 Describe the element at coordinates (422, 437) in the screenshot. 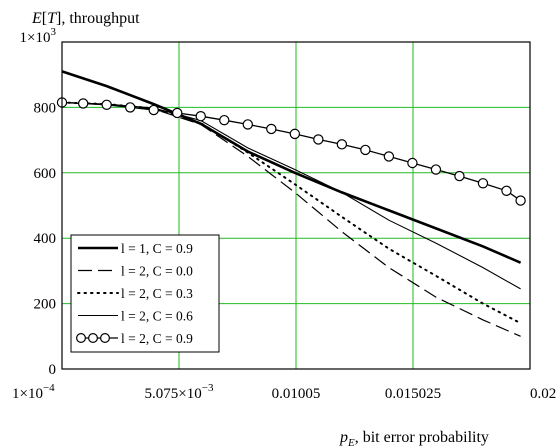

I see `x-label-part-2: , bit error probability` at that location.